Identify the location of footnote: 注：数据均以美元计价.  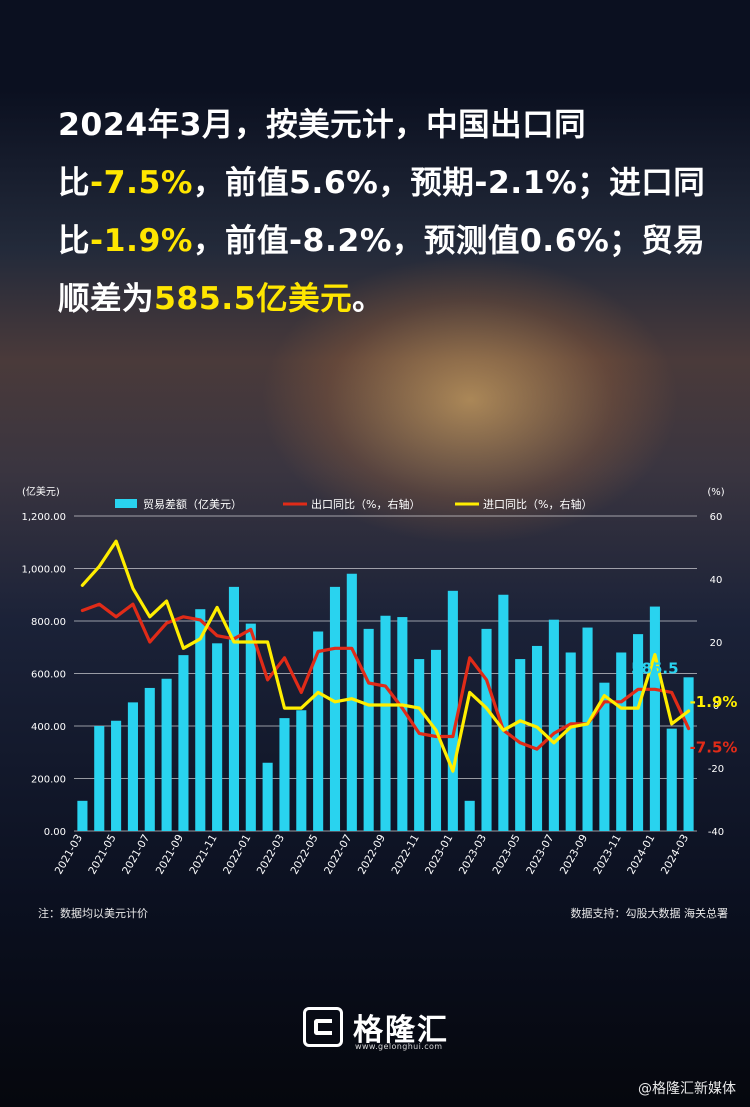
(93, 913).